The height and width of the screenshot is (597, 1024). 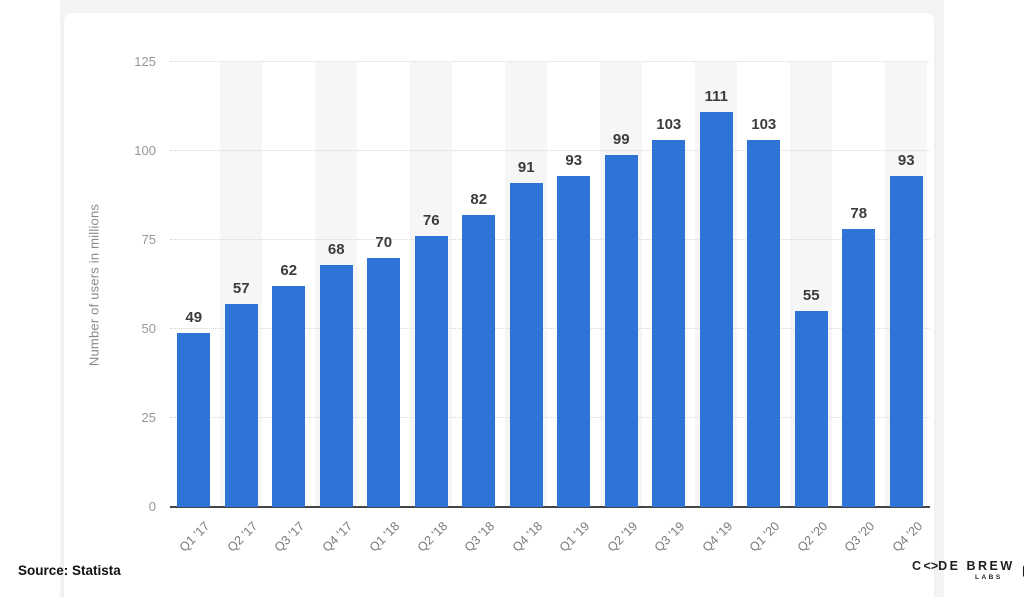 I want to click on x-tick-label: Q4 '19, so click(x=717, y=537).